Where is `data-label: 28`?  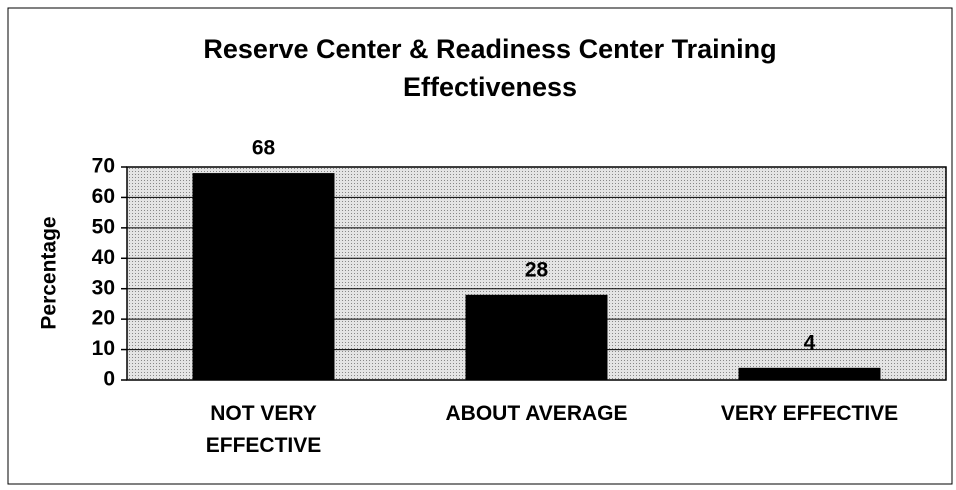 data-label: 28 is located at coordinates (537, 269).